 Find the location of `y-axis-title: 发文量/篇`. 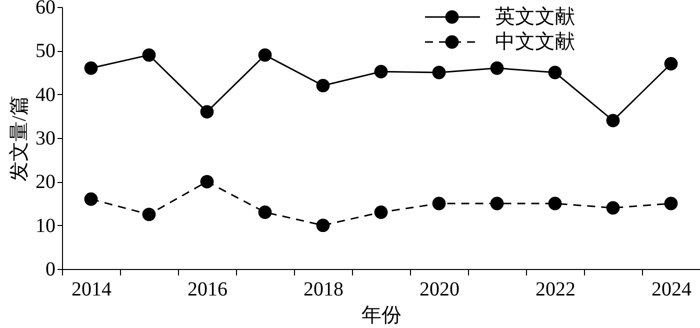

y-axis-title: 发文量/篇 is located at coordinates (19, 139).